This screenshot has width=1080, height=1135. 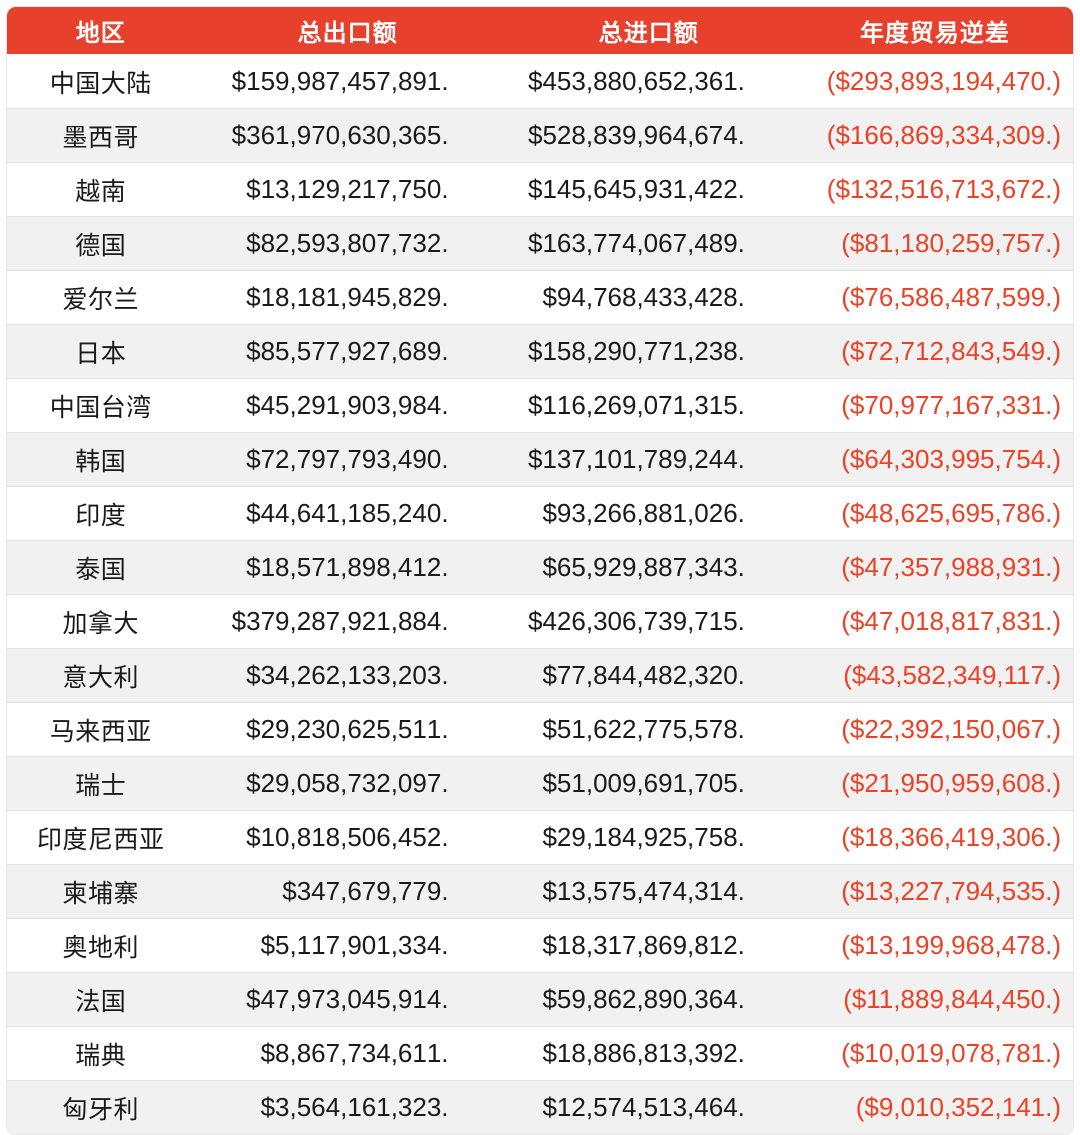 What do you see at coordinates (934, 837) in the screenshot?
I see `deficit-cell: ($18,366,419,306.)` at bounding box center [934, 837].